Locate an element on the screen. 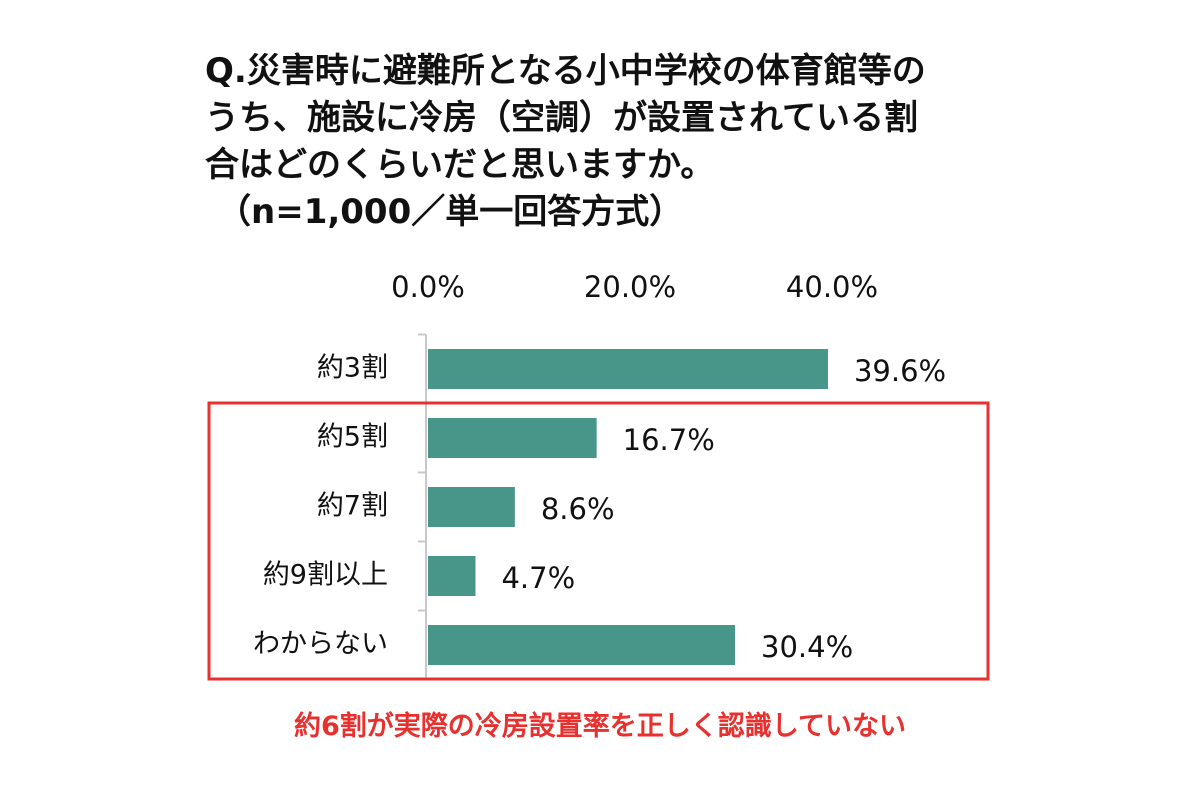  title-line-3: 合はどのくらいだと思いますか。 is located at coordinates (460, 165).